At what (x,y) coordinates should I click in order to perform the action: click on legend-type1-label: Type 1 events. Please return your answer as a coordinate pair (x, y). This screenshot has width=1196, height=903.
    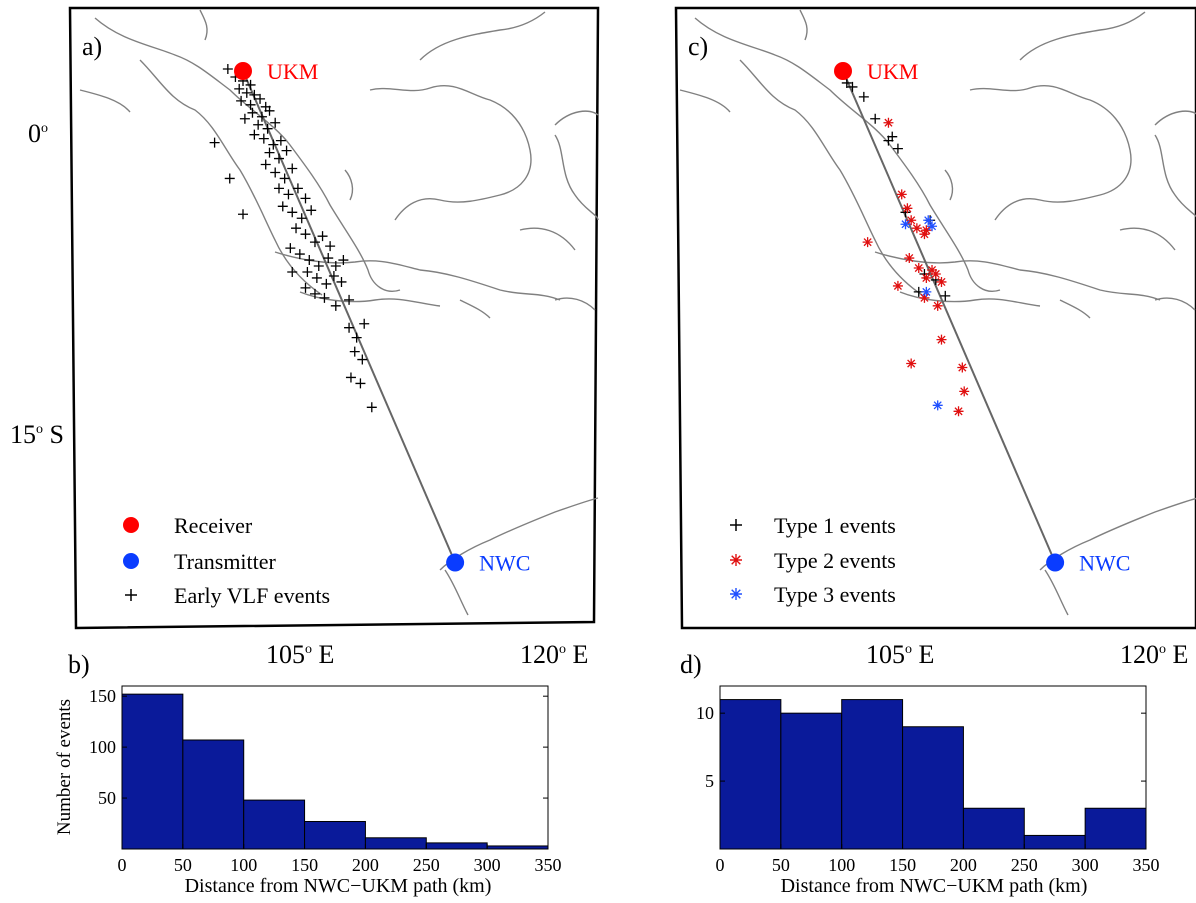
    Looking at the image, I should click on (835, 525).